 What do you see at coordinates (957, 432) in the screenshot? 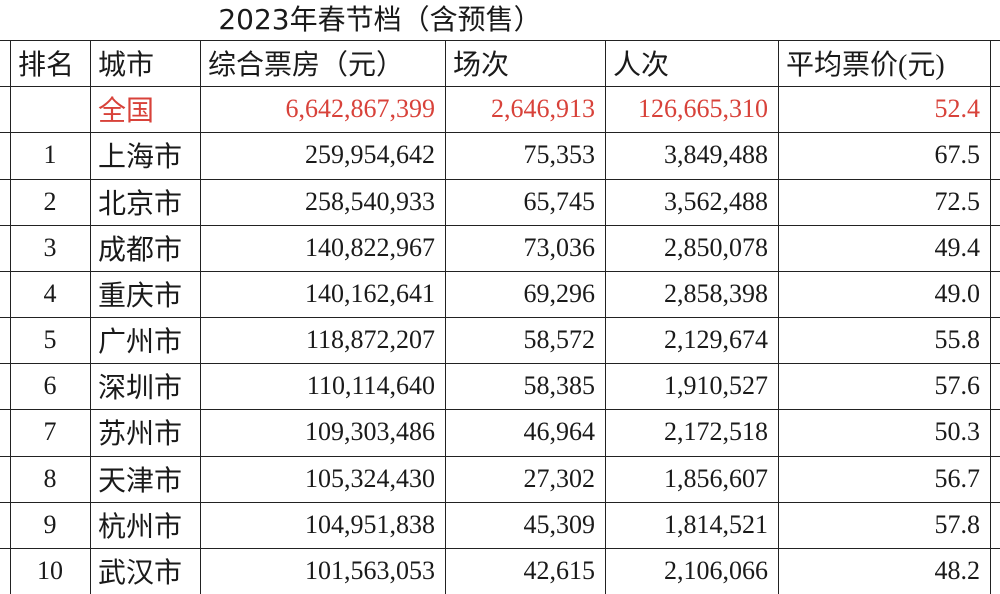
I see `value-cell: 50.3` at bounding box center [957, 432].